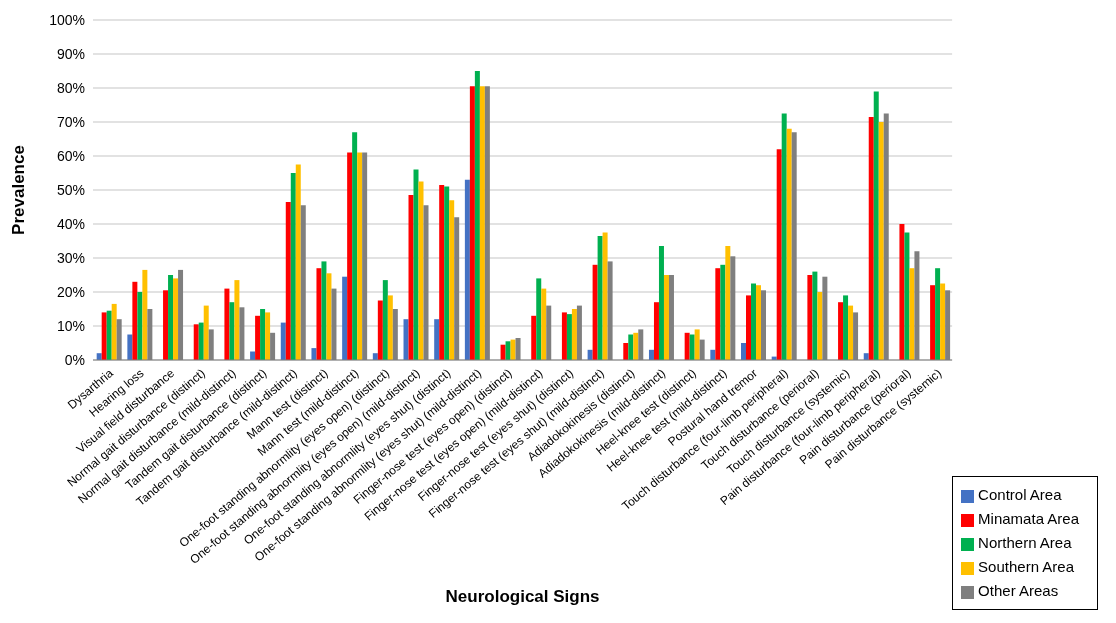 Image resolution: width=1116 pixels, height=623 pixels. What do you see at coordinates (522, 596) in the screenshot?
I see `x-axis-title: Neurological Signs` at bounding box center [522, 596].